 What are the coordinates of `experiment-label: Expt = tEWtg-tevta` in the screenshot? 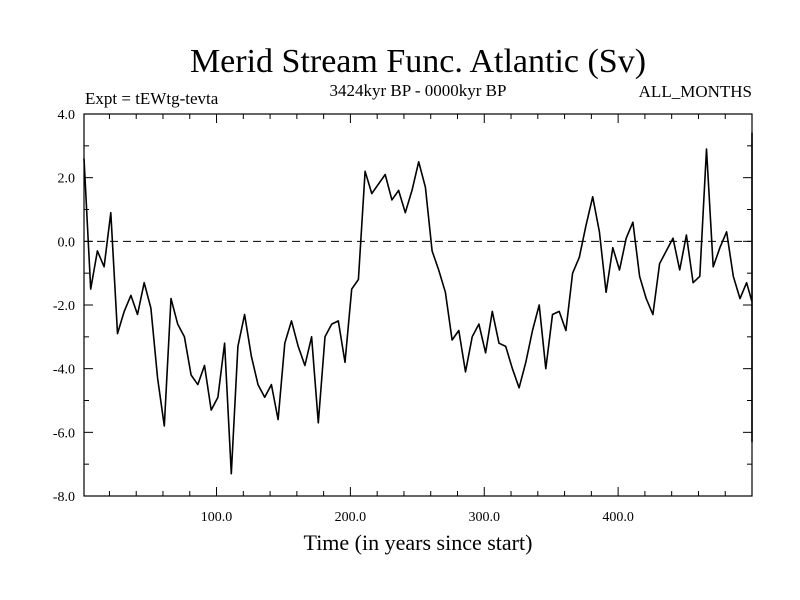 It's located at (152, 98).